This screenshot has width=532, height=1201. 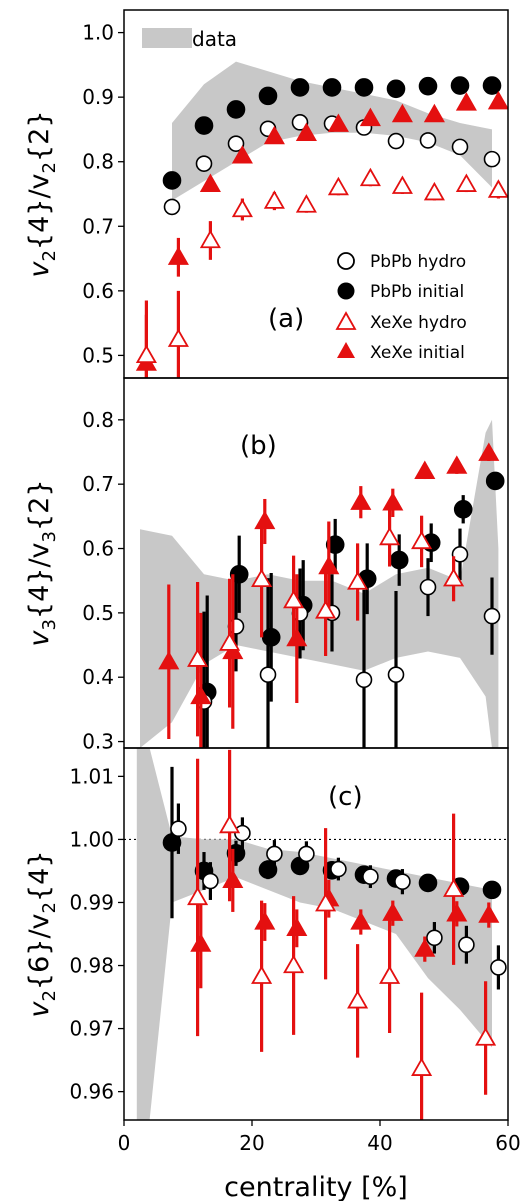 What do you see at coordinates (98, 742) in the screenshot?
I see `y-tick-label: 0.3` at bounding box center [98, 742].